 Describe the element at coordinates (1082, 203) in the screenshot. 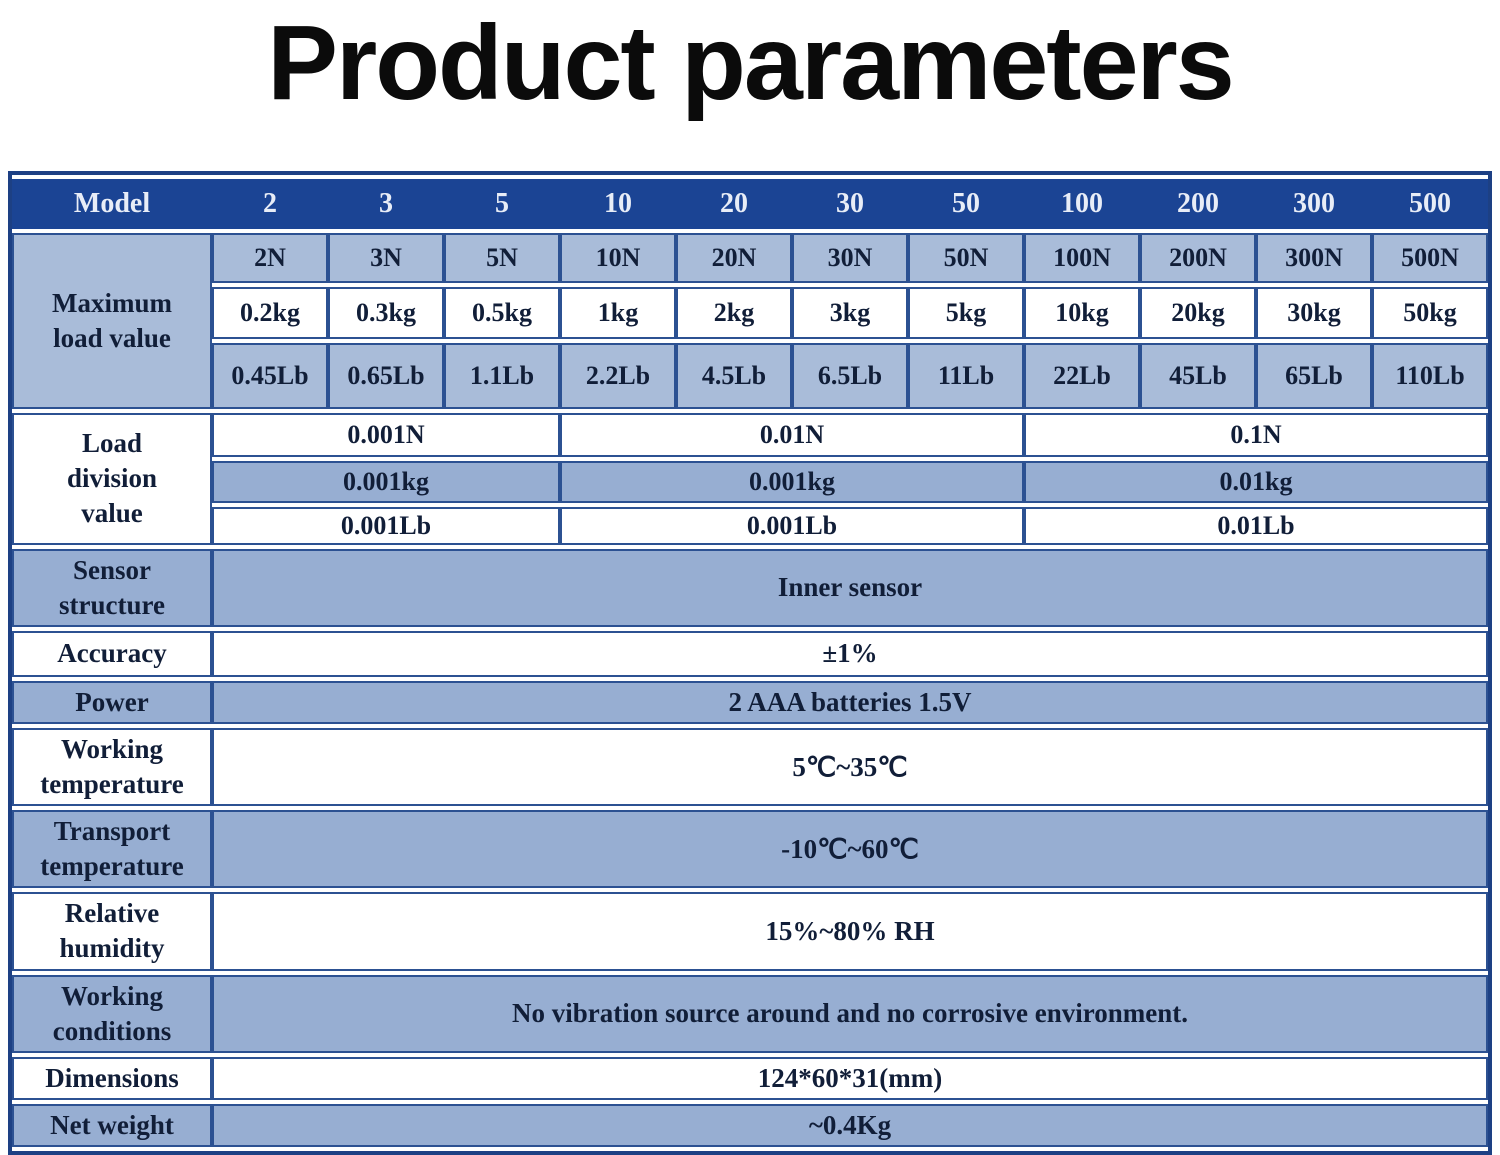

I see `model-col-header: 100` at that location.